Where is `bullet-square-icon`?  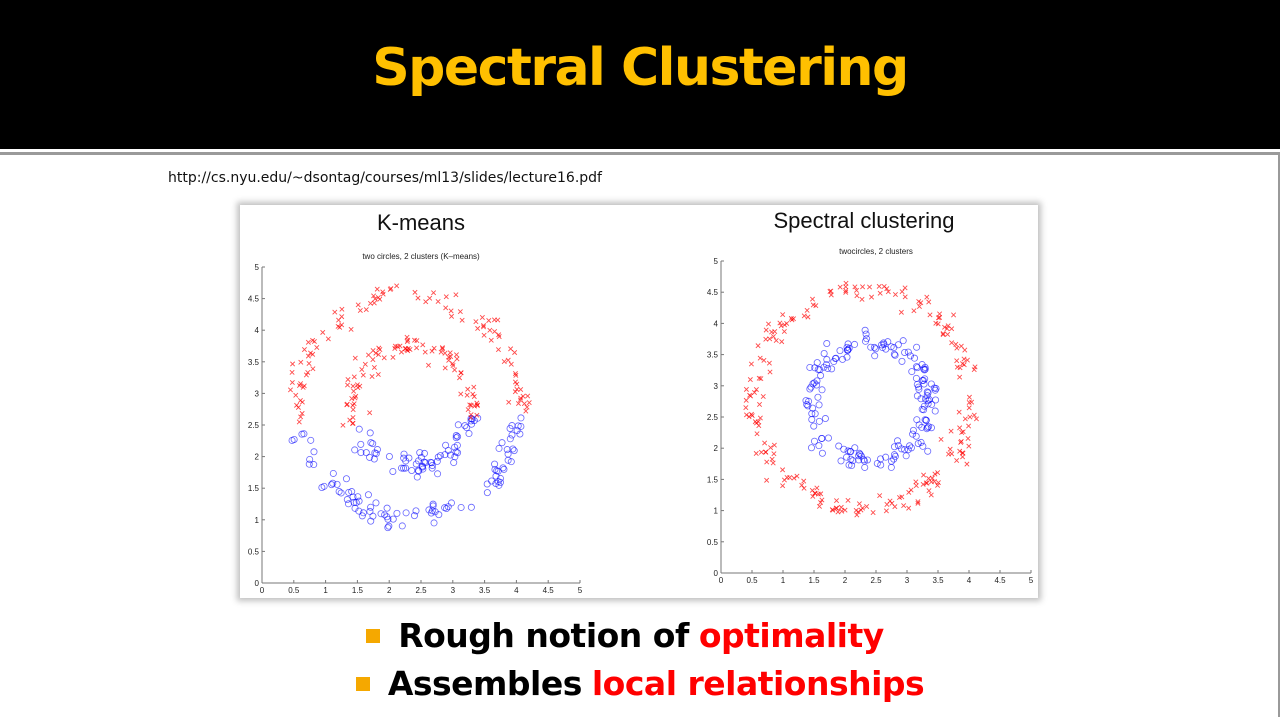 bullet-square-icon is located at coordinates (362, 684).